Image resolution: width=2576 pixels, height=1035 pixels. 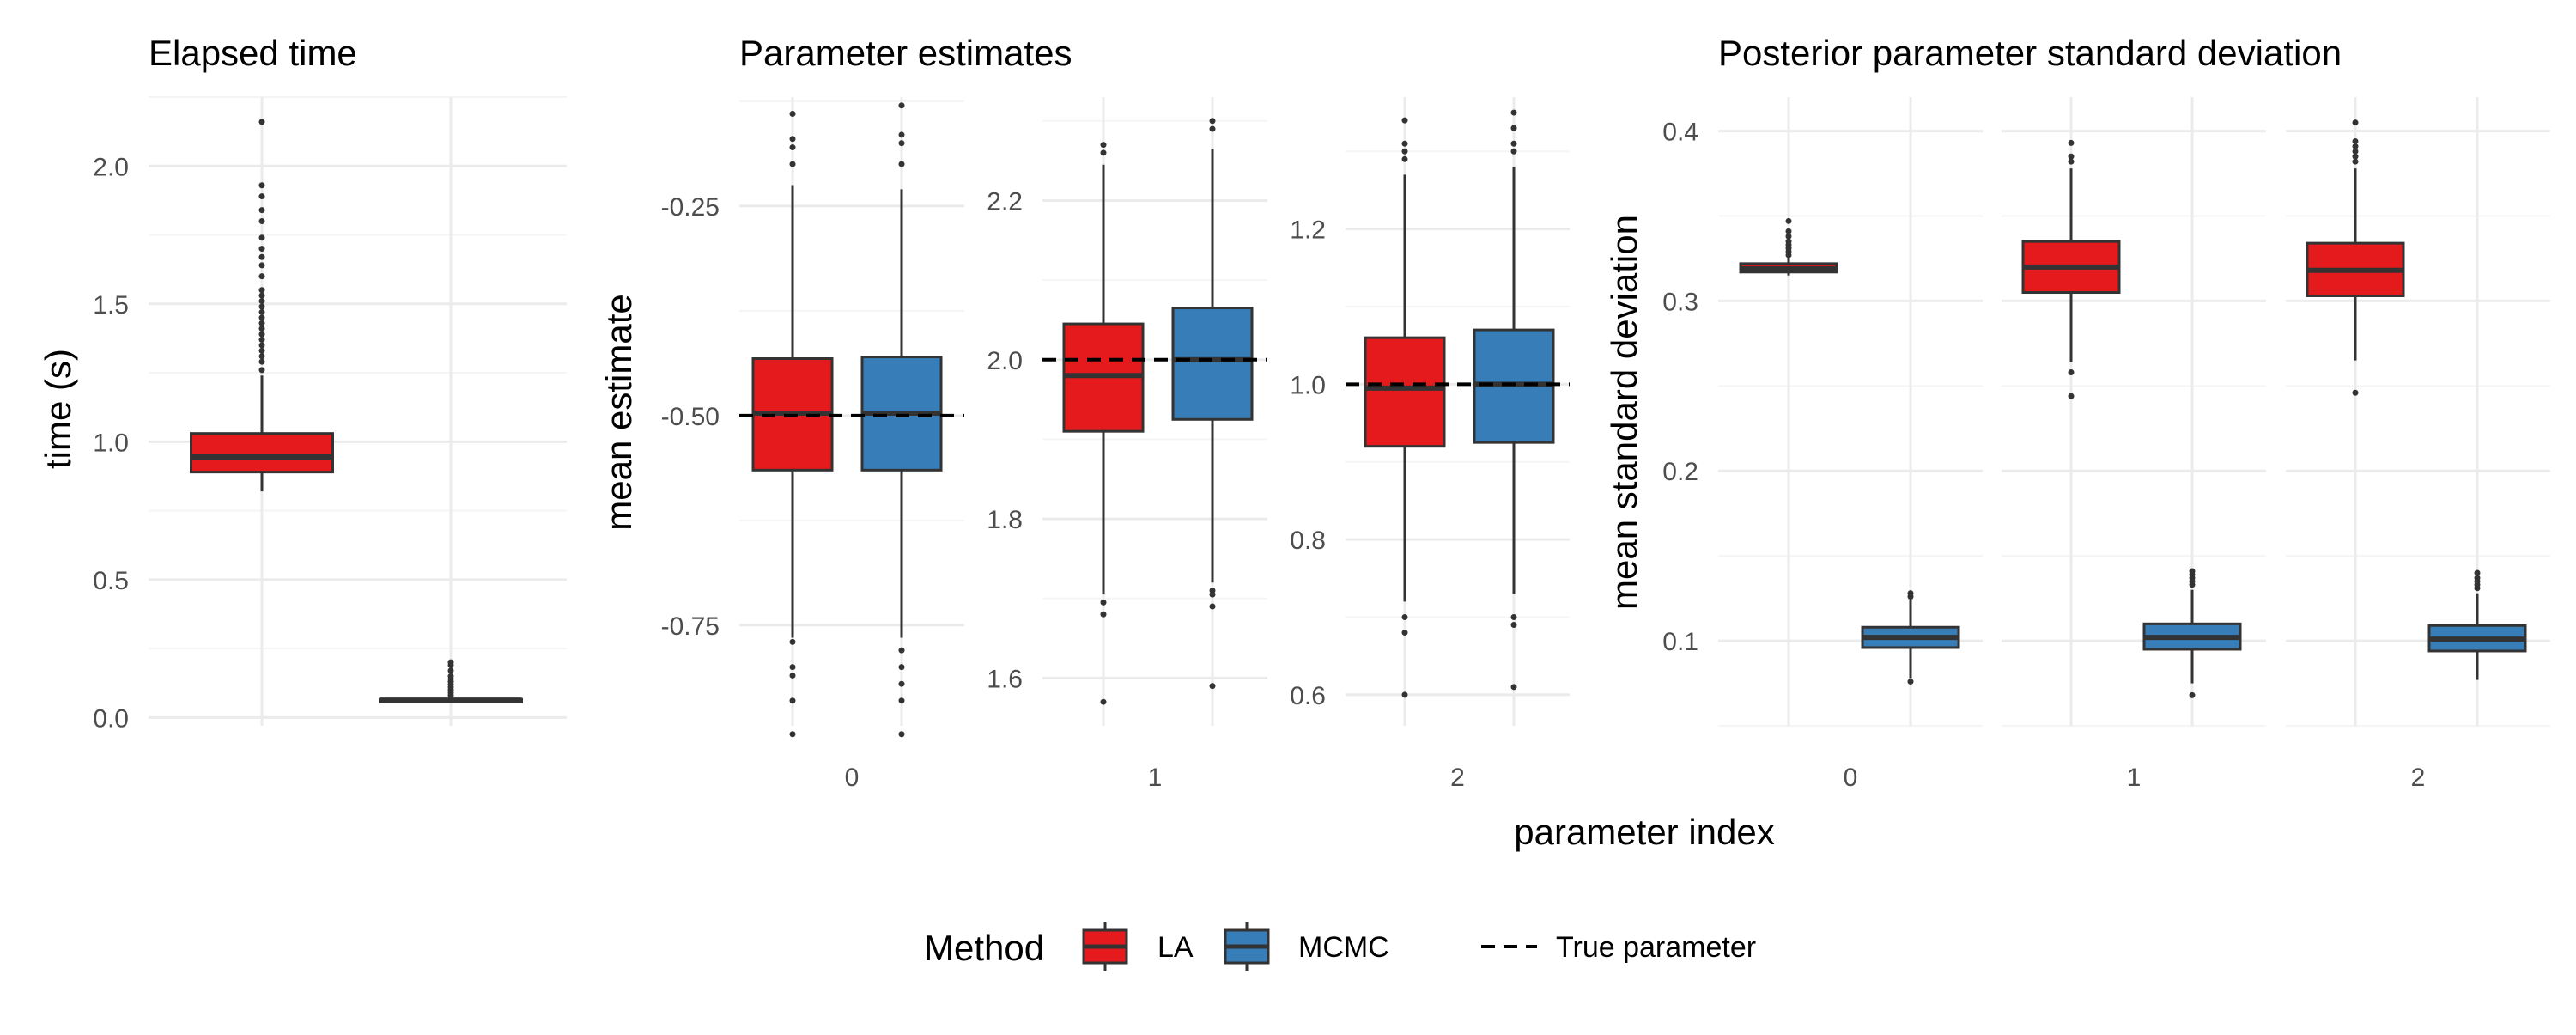 I want to click on legend-title: Method, so click(x=984, y=948).